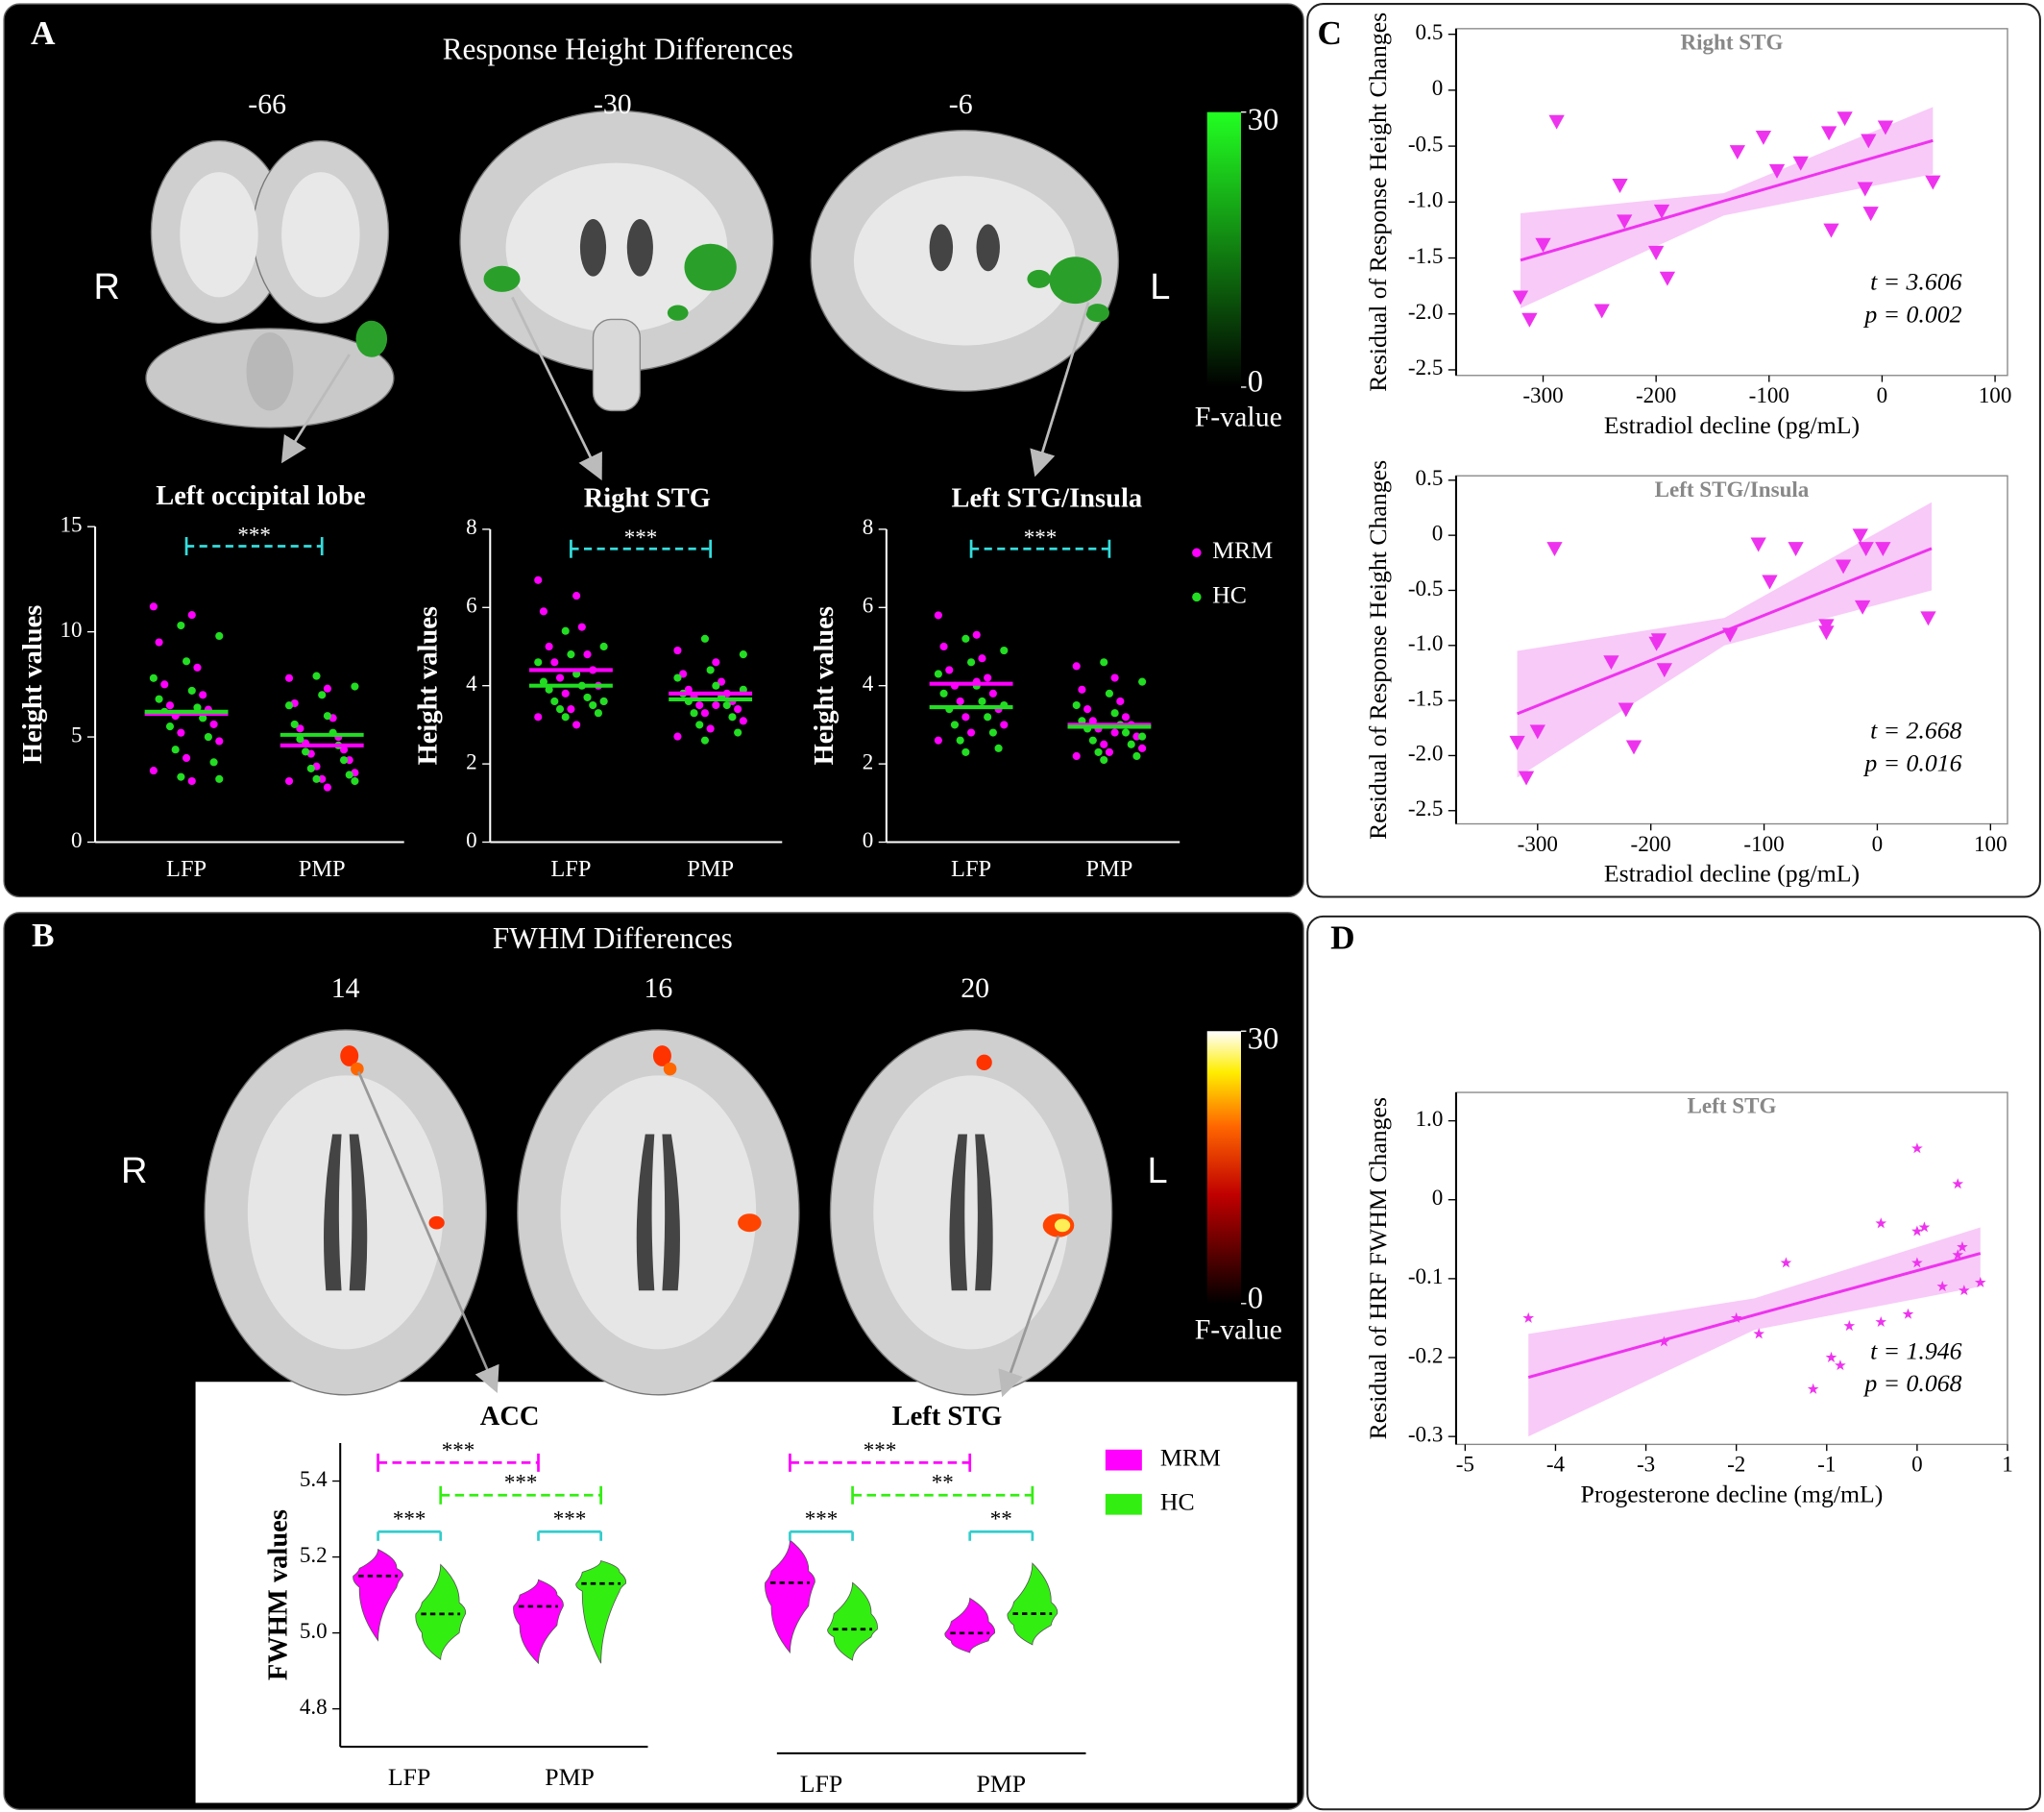  What do you see at coordinates (314, 1707) in the screenshot?
I see `y-tick-label: 4.8` at bounding box center [314, 1707].